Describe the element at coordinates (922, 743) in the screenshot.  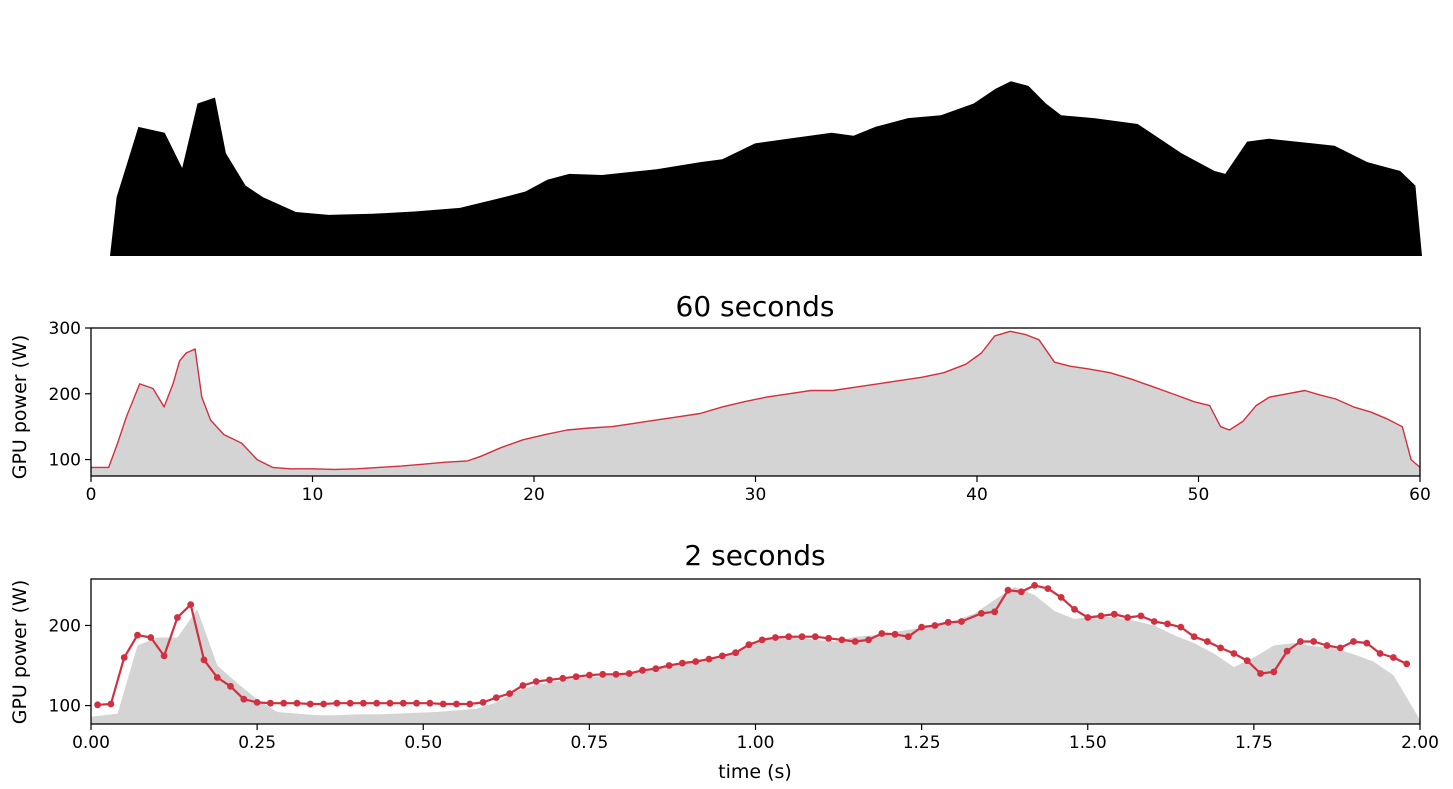
I see `x-tick-label: 1.25` at that location.